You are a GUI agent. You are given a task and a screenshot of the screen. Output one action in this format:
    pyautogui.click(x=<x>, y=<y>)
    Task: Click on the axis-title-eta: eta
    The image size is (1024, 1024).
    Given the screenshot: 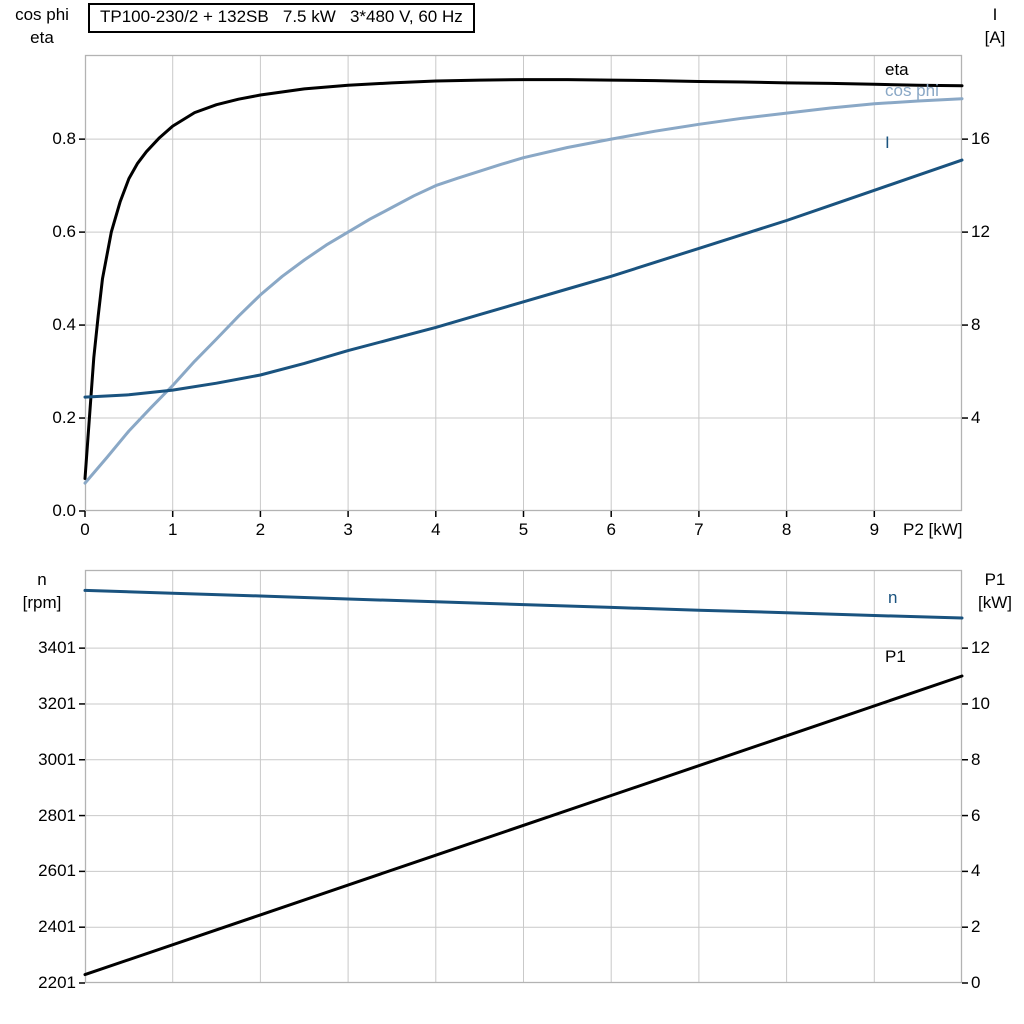 What is the action you would take?
    pyautogui.click(x=42, y=37)
    